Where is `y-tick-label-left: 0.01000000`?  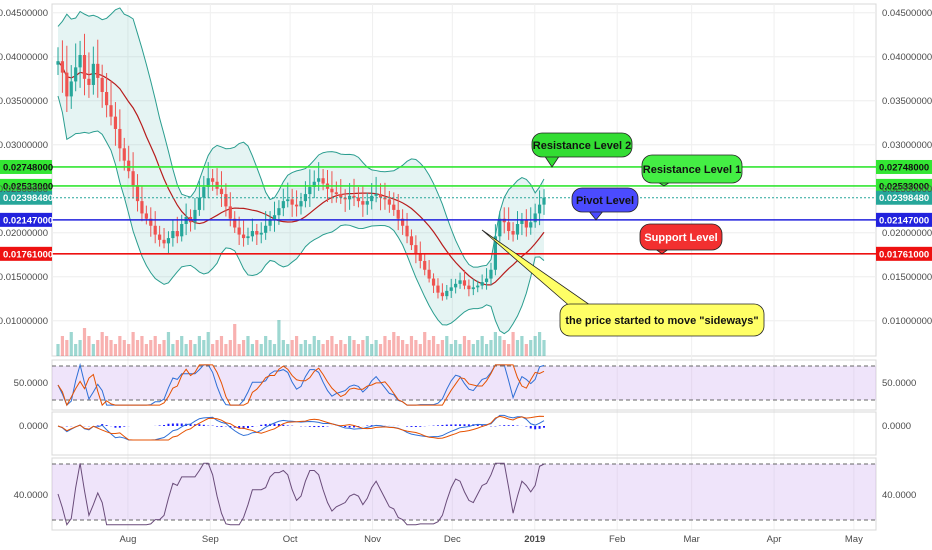 y-tick-label-left: 0.01000000 is located at coordinates (24, 321).